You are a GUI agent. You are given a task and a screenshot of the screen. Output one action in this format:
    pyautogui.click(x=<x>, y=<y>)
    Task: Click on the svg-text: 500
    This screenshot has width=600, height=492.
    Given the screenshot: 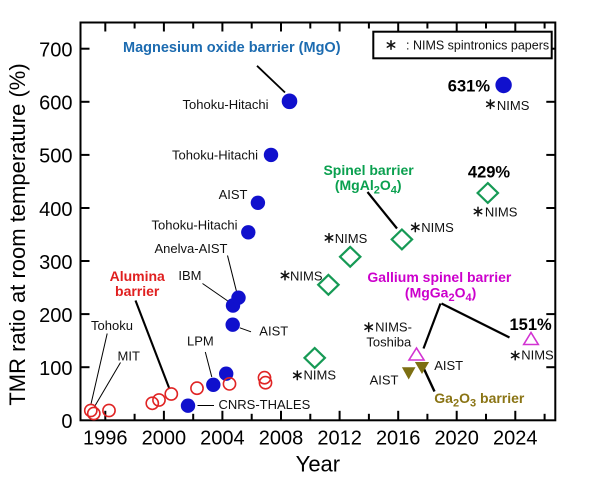 What is the action you would take?
    pyautogui.click(x=55, y=157)
    